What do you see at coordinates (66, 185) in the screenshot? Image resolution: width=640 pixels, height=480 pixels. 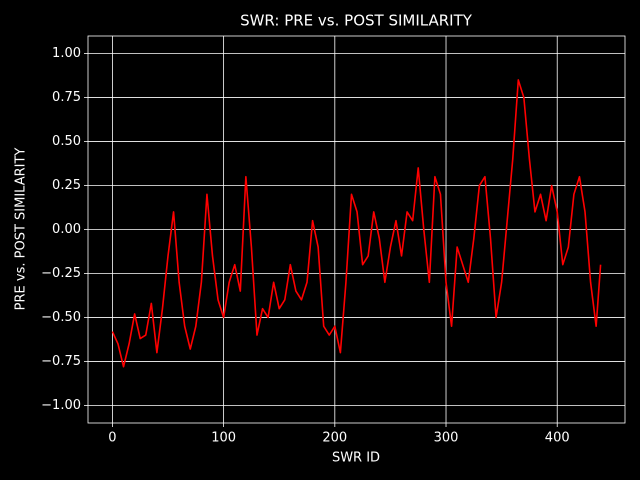 I see `y-tick-label: 0.25` at bounding box center [66, 185].